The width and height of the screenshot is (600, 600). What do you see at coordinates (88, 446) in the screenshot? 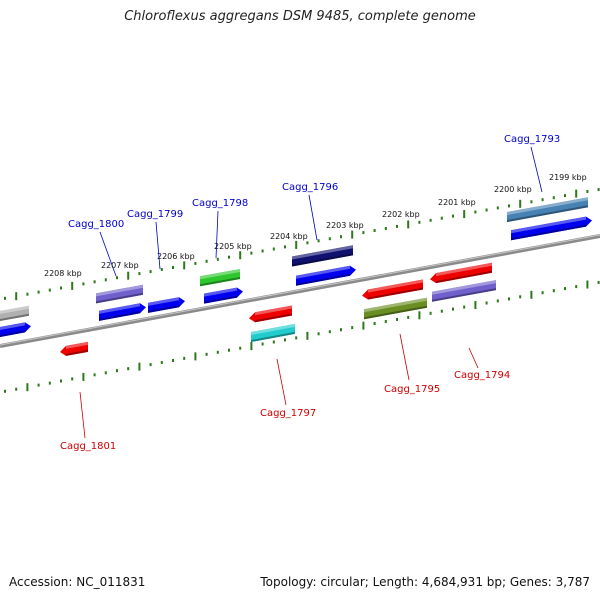
I see `gene-label-cagg-1801: Cagg_1801` at bounding box center [88, 446].